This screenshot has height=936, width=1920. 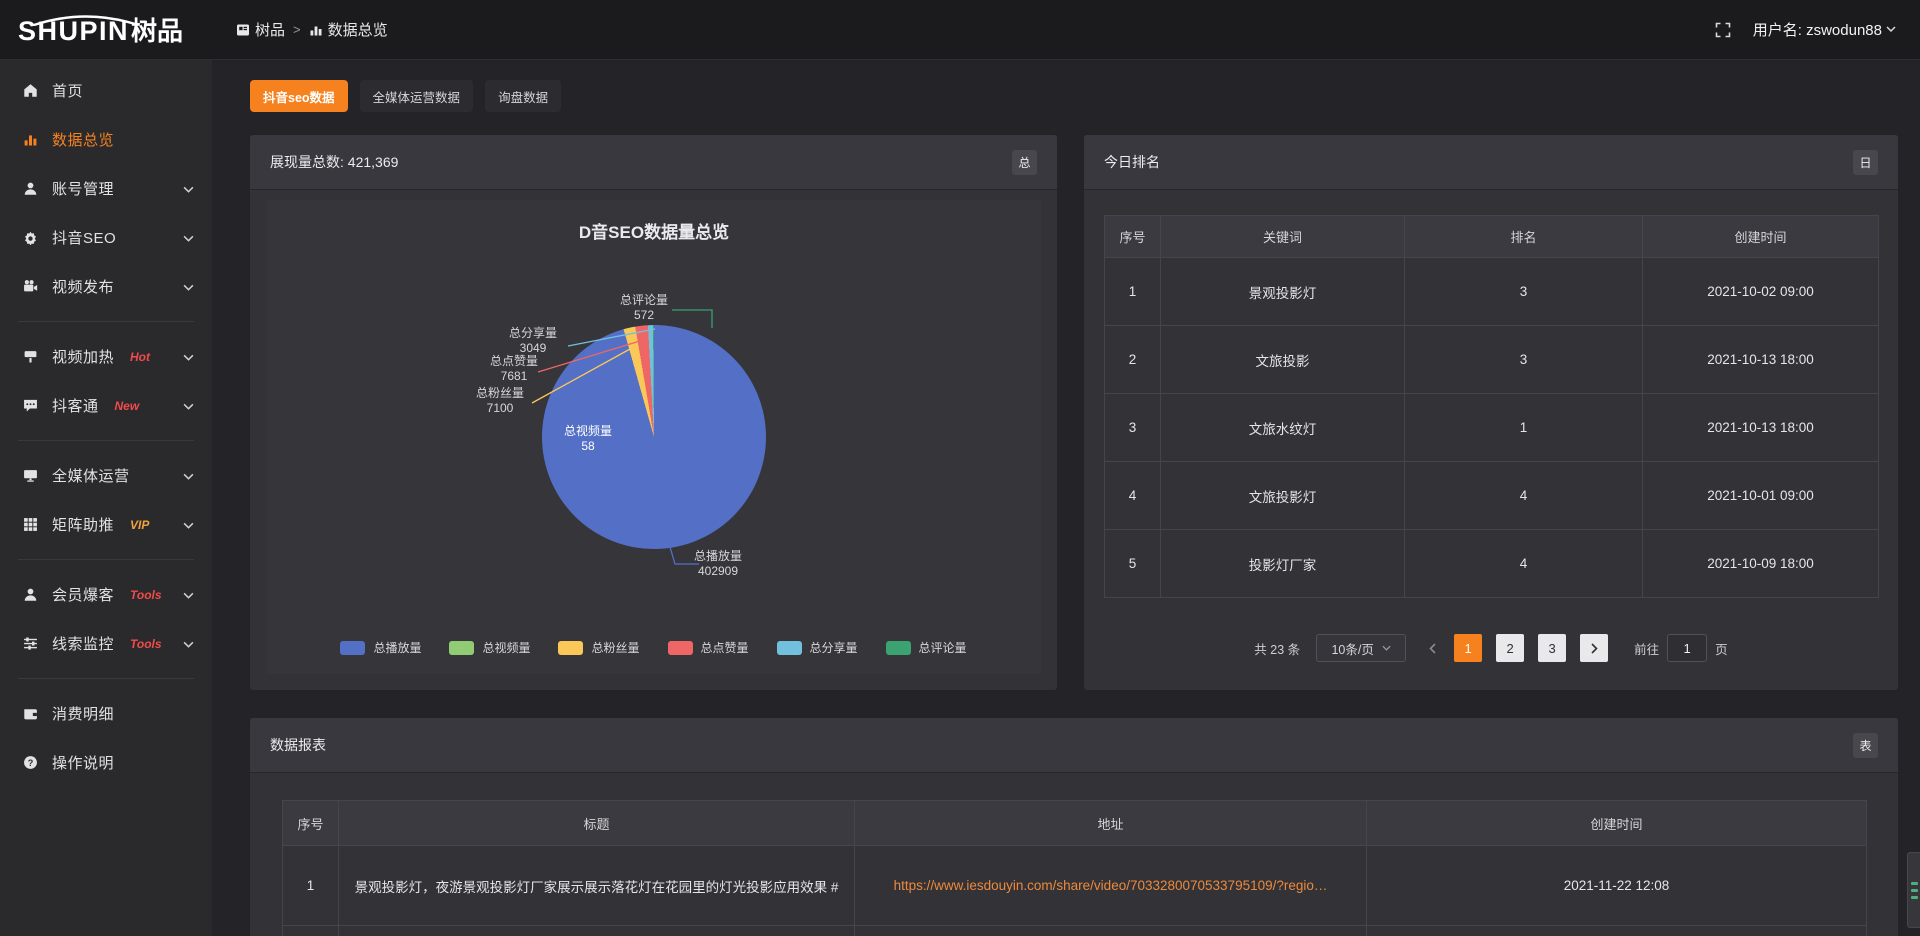 What do you see at coordinates (1817, 30) in the screenshot?
I see `username-text: 用户名: zswodun88` at bounding box center [1817, 30].